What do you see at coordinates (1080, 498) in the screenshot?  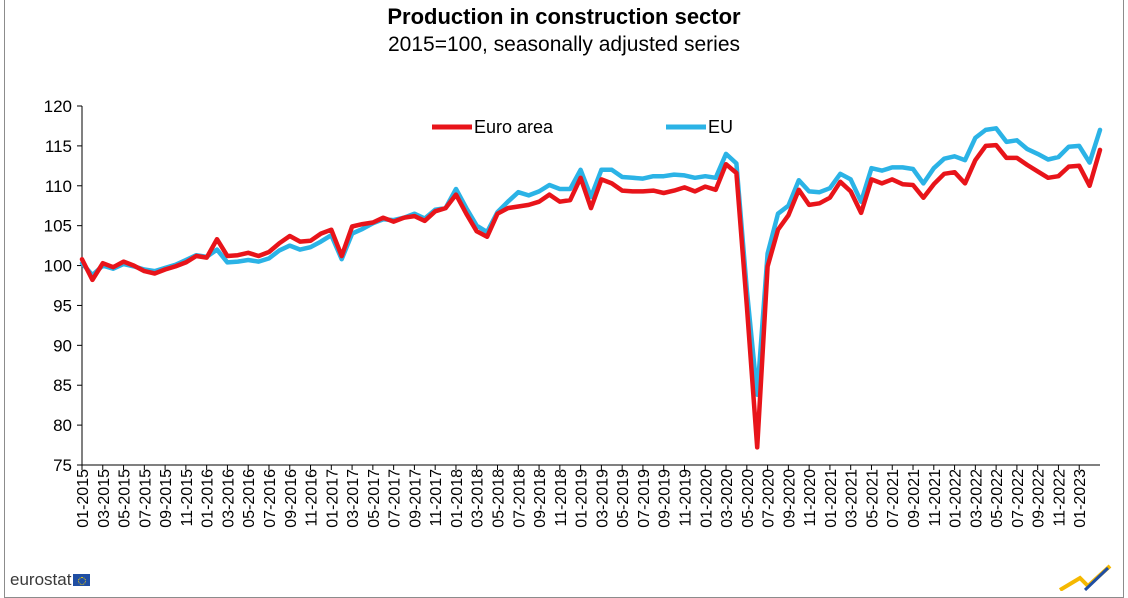 I see `x-tick-label: 01-2023` at bounding box center [1080, 498].